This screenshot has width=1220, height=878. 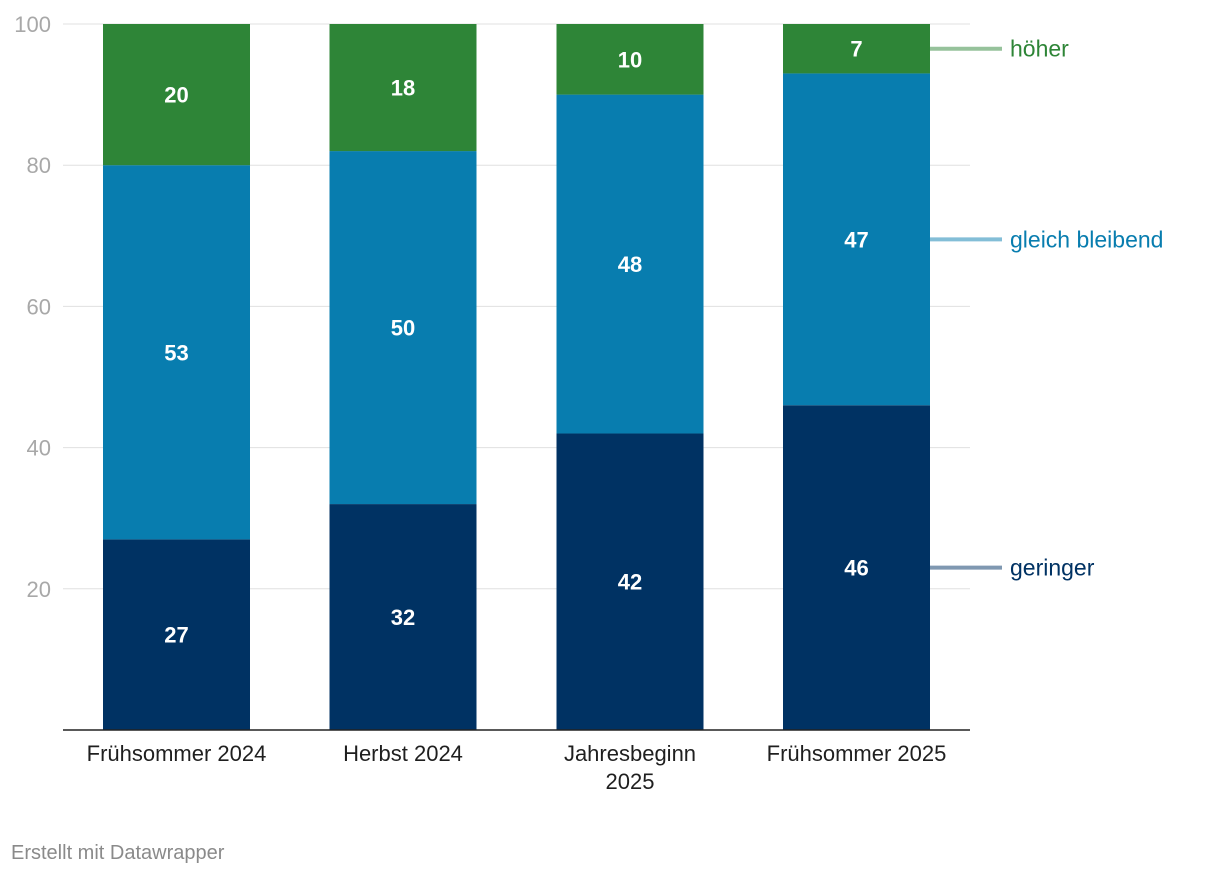 I want to click on legend-label: höher, so click(x=1039, y=49).